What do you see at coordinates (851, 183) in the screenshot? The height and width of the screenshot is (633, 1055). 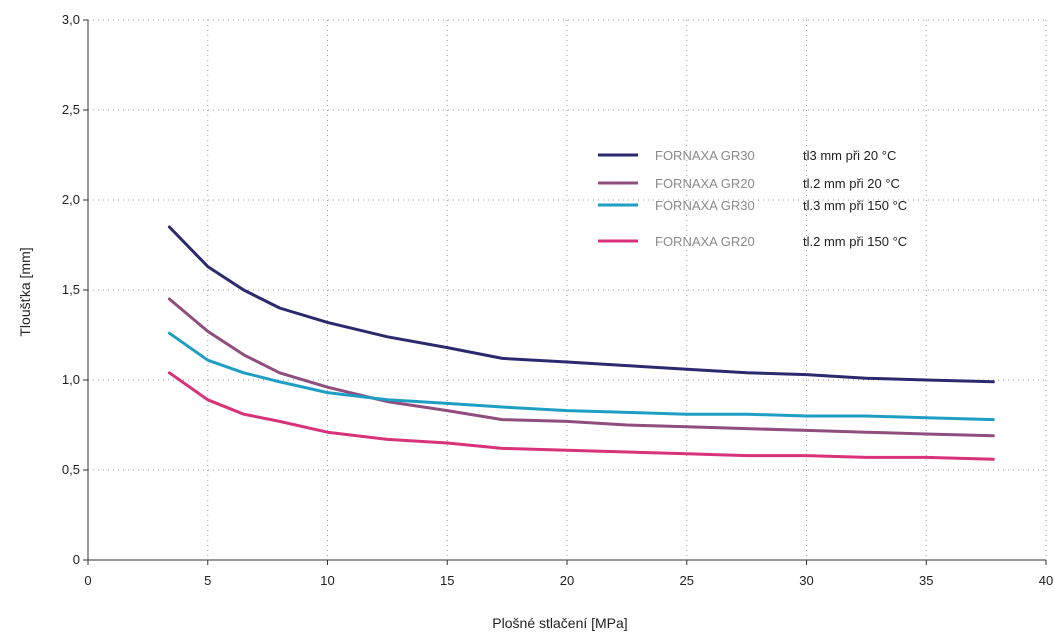 I see `legend-series-desc: tl.2 mm při 20 °C` at bounding box center [851, 183].